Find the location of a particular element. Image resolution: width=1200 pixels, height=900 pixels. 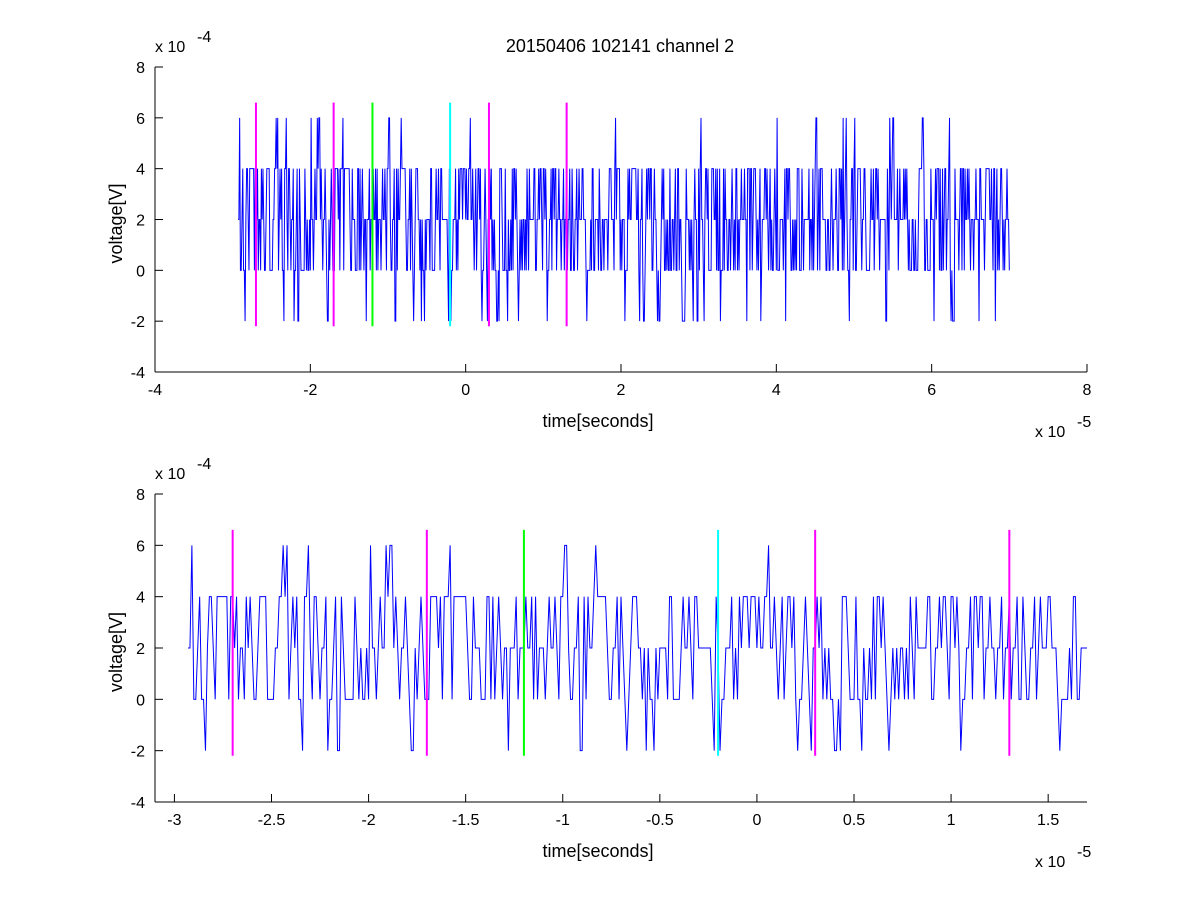

x-tick-label: 8 is located at coordinates (1087, 390).